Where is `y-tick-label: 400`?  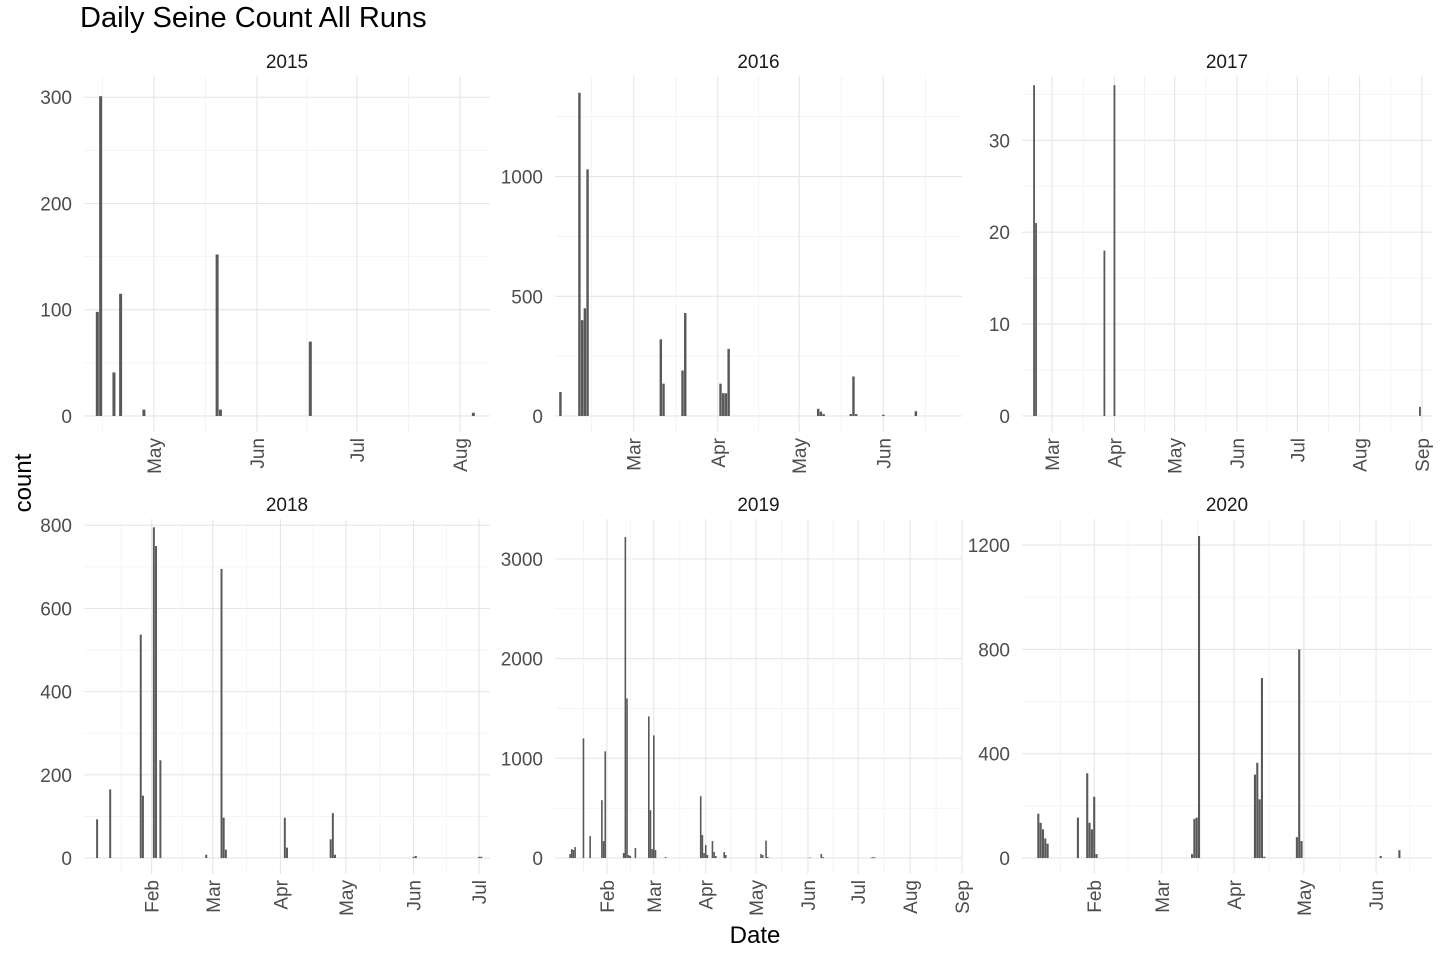
y-tick-label: 400 is located at coordinates (56, 693).